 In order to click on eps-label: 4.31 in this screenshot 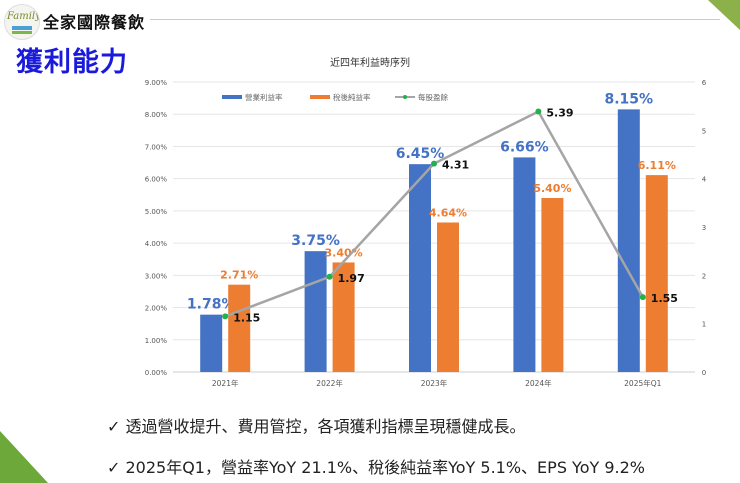, I will do `click(455, 165)`.